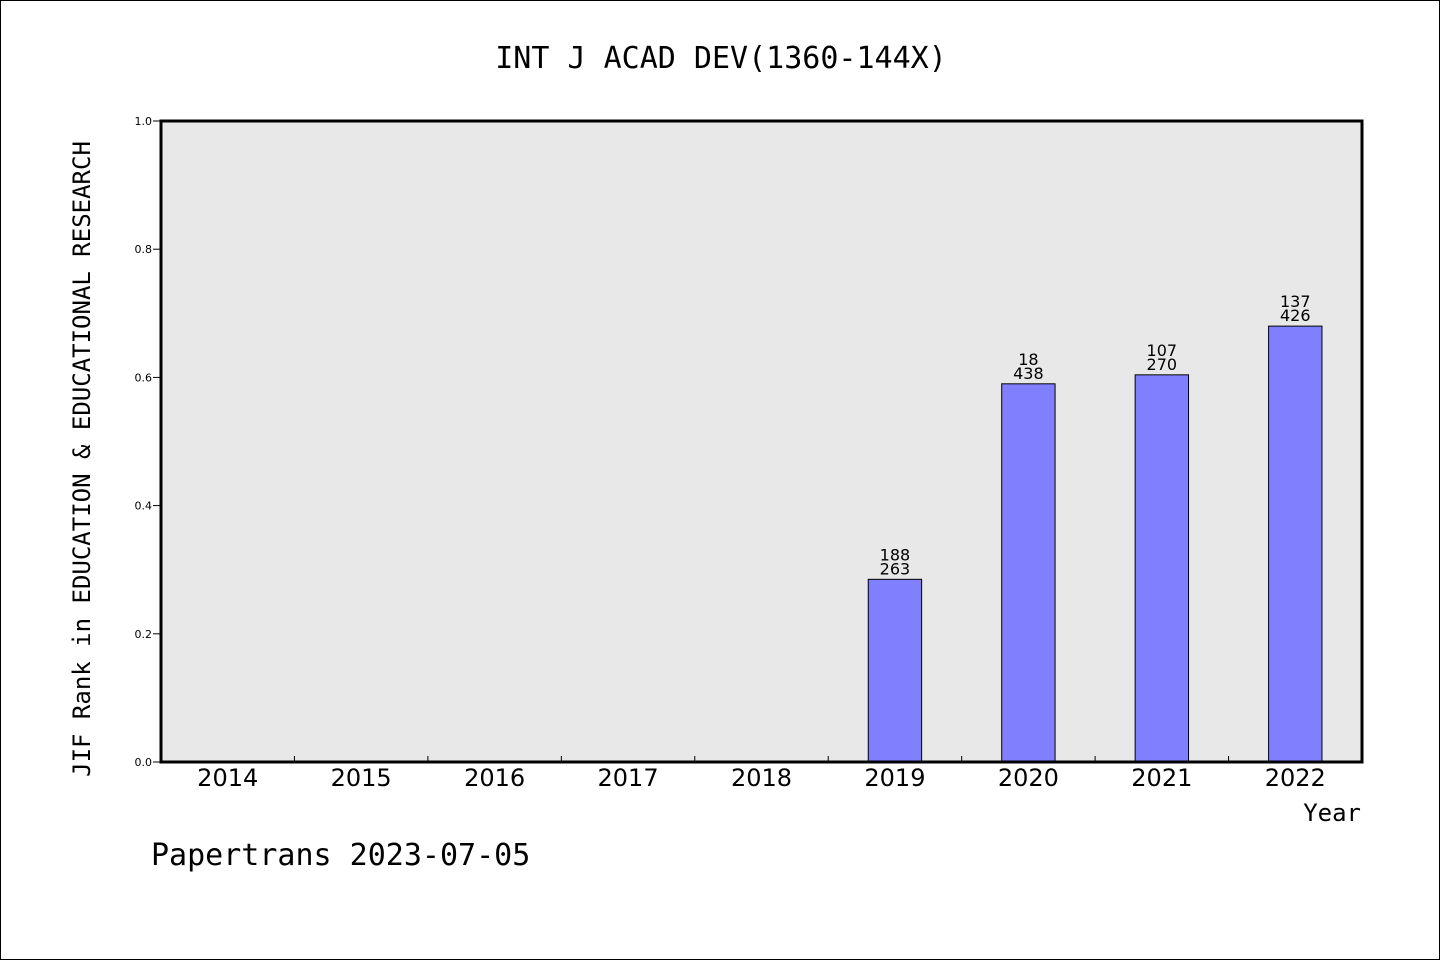 This screenshot has height=961, width=1440. Describe the element at coordinates (1332, 813) in the screenshot. I see `x-axis-label: Year` at that location.